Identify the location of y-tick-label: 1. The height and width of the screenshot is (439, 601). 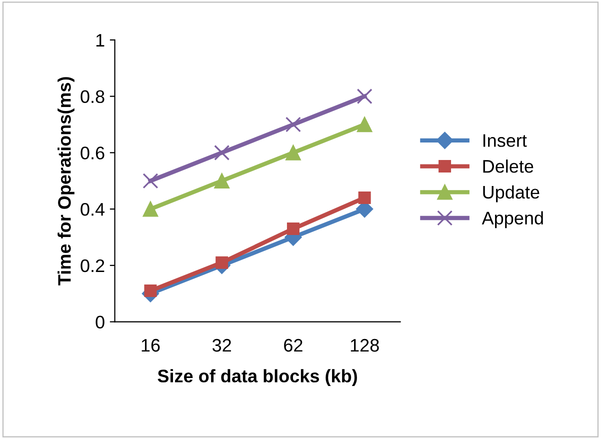
(100, 40).